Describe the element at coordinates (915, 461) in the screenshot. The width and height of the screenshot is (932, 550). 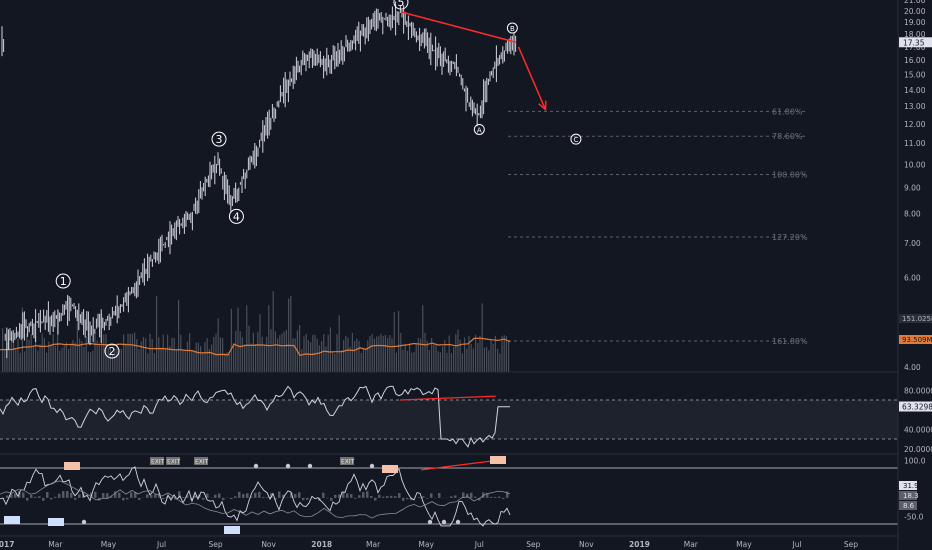
I see `osc-tick-label: 100.0` at that location.